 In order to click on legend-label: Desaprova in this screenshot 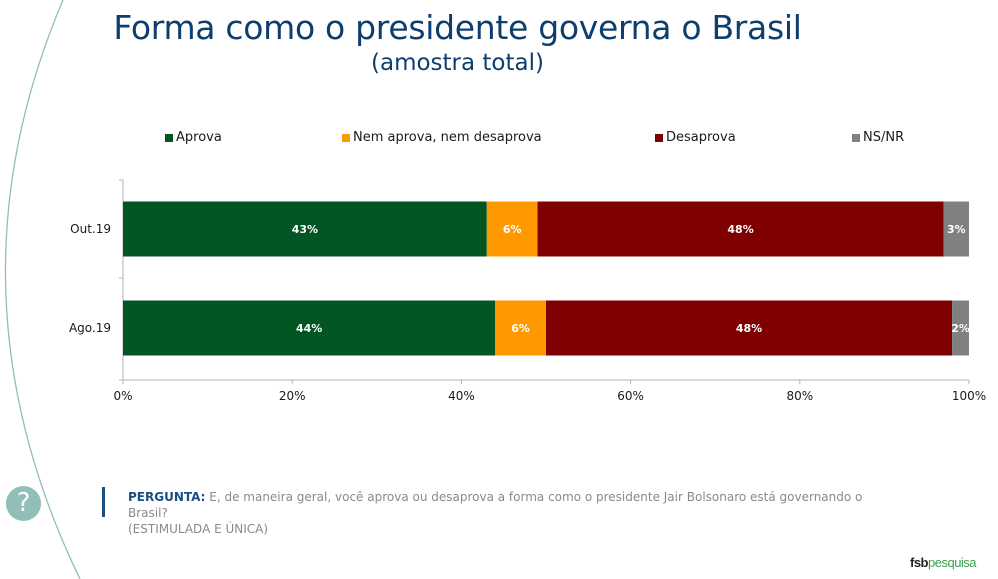, I will do `click(701, 137)`.